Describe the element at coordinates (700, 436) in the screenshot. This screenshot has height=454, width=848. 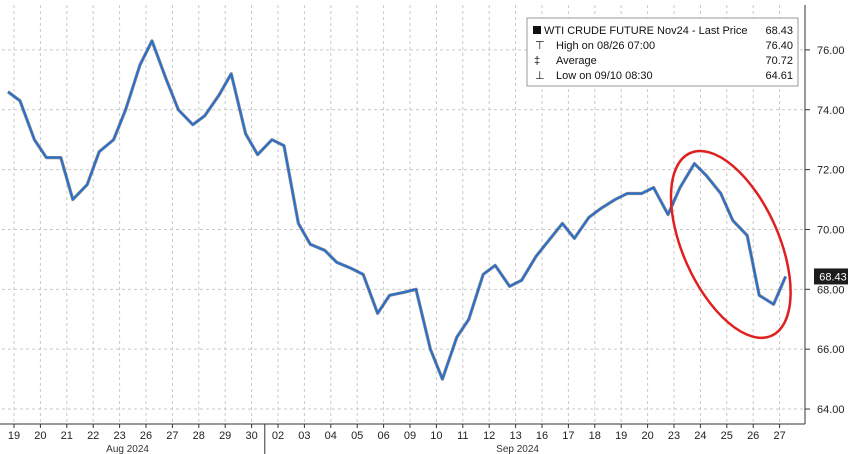
I see `x-tick-label: 24` at that location.